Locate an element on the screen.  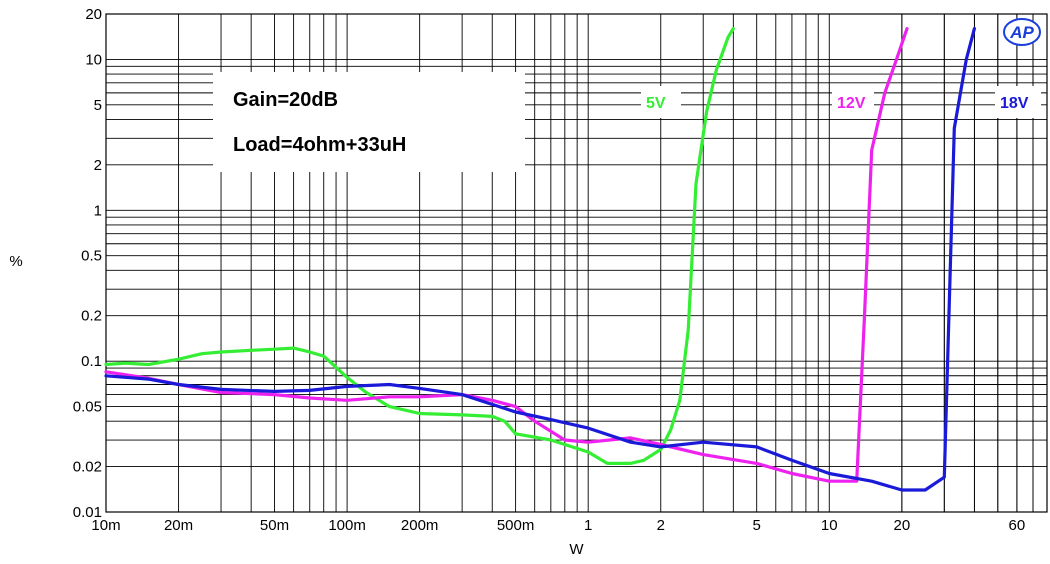
x-axis-label: W is located at coordinates (576, 549).